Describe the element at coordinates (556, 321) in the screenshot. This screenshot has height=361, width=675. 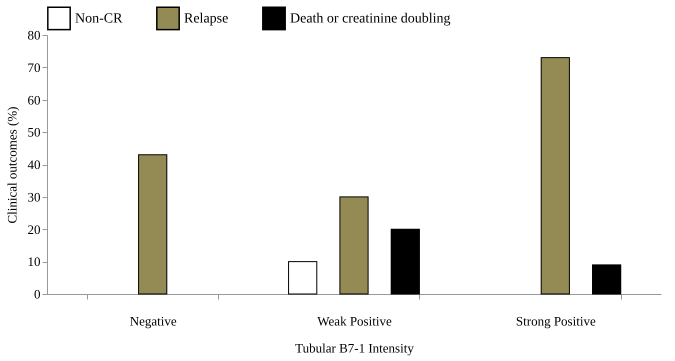
I see `x-tick-label: Strong Positive` at that location.